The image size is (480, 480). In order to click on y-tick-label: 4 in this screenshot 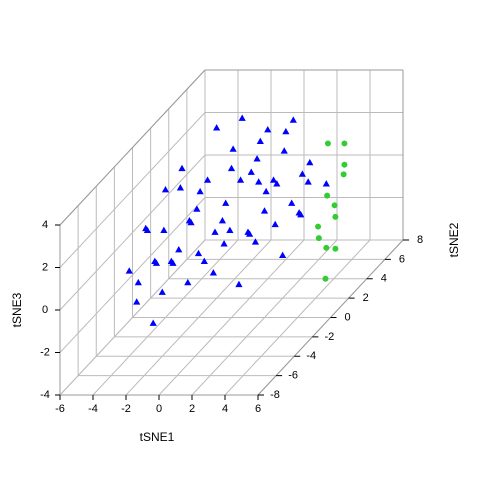, I will do `click(384, 279)`.